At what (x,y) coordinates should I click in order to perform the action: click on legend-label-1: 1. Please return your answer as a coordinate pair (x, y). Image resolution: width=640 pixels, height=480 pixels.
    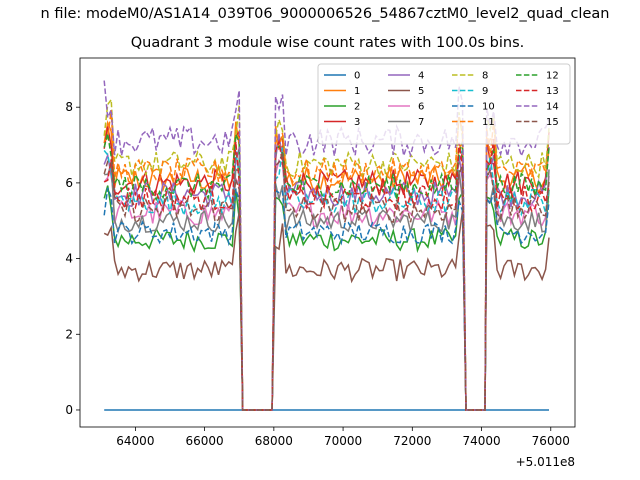
    Looking at the image, I should click on (357, 91).